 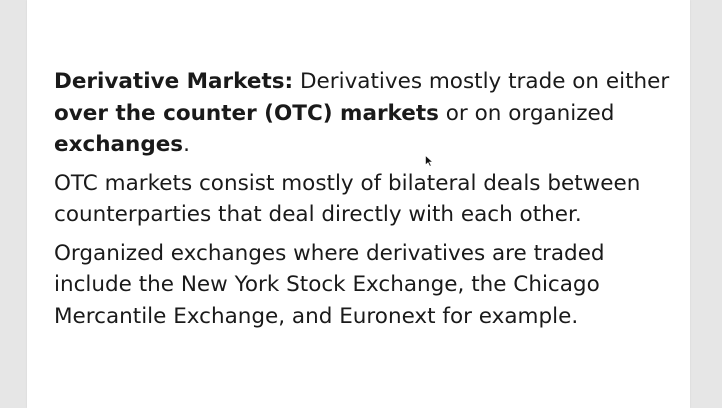 I want to click on para1-text-2: or on organized, so click(x=526, y=113).